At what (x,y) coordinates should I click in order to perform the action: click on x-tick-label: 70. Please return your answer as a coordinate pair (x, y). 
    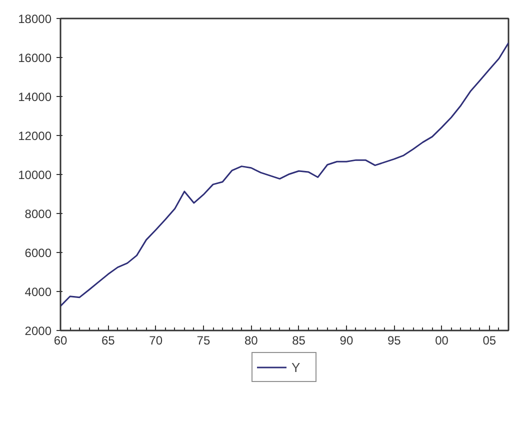
    Looking at the image, I should click on (156, 341).